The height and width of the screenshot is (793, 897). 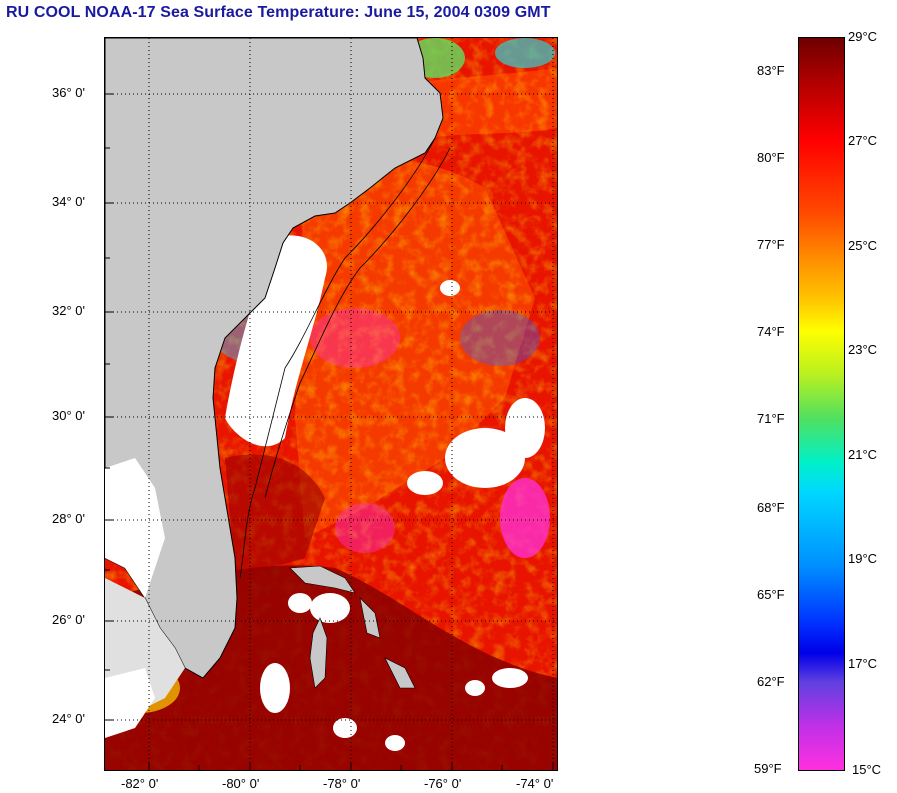 What do you see at coordinates (863, 36) in the screenshot?
I see `colorbar-label-29c: 29°C` at bounding box center [863, 36].